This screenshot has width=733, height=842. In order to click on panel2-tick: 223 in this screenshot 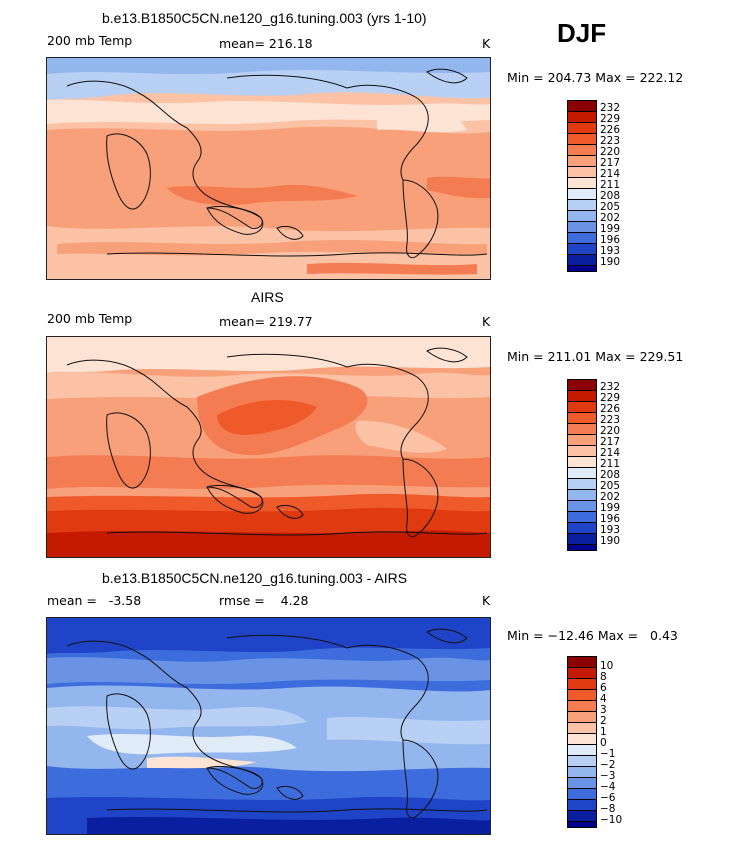, I will do `click(610, 420)`.